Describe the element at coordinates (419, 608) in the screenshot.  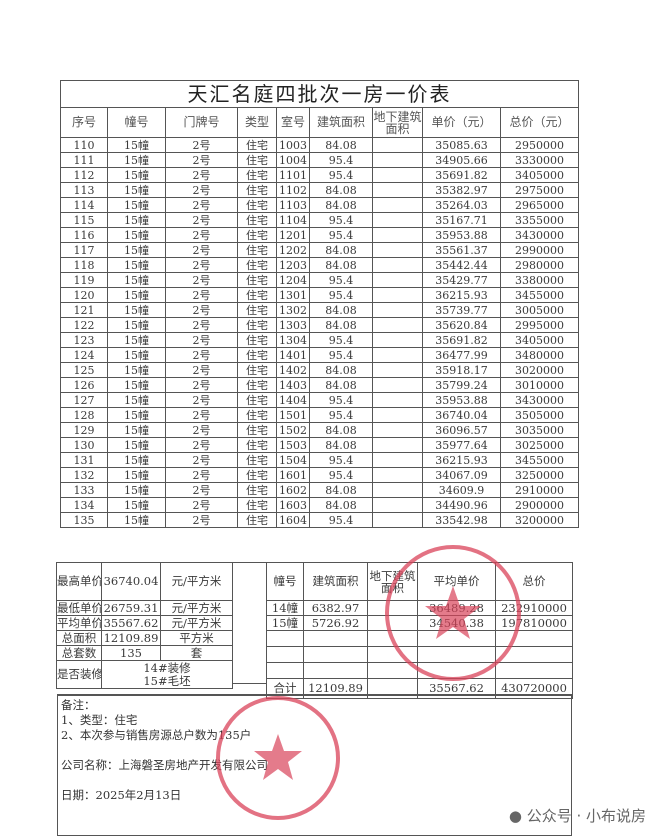
I see `summary-row: 14幢 6382.97 36489.28 232910000` at that location.